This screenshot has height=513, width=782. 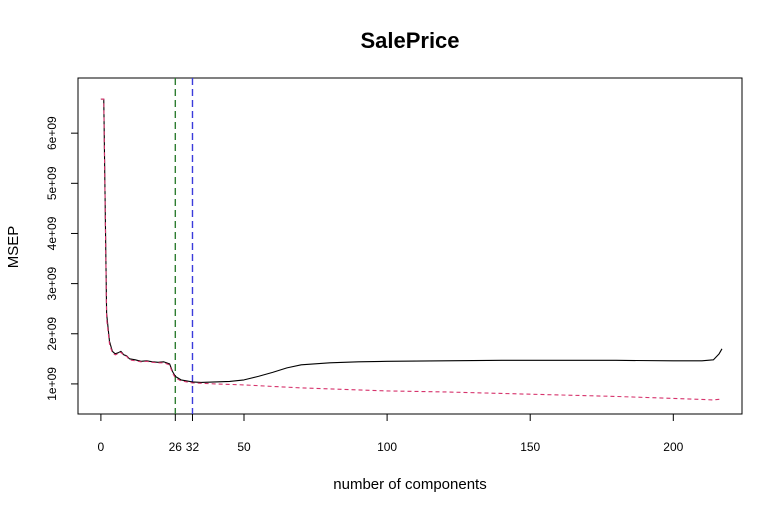 What do you see at coordinates (409, 484) in the screenshot?
I see `x-axis-label: number of components` at bounding box center [409, 484].